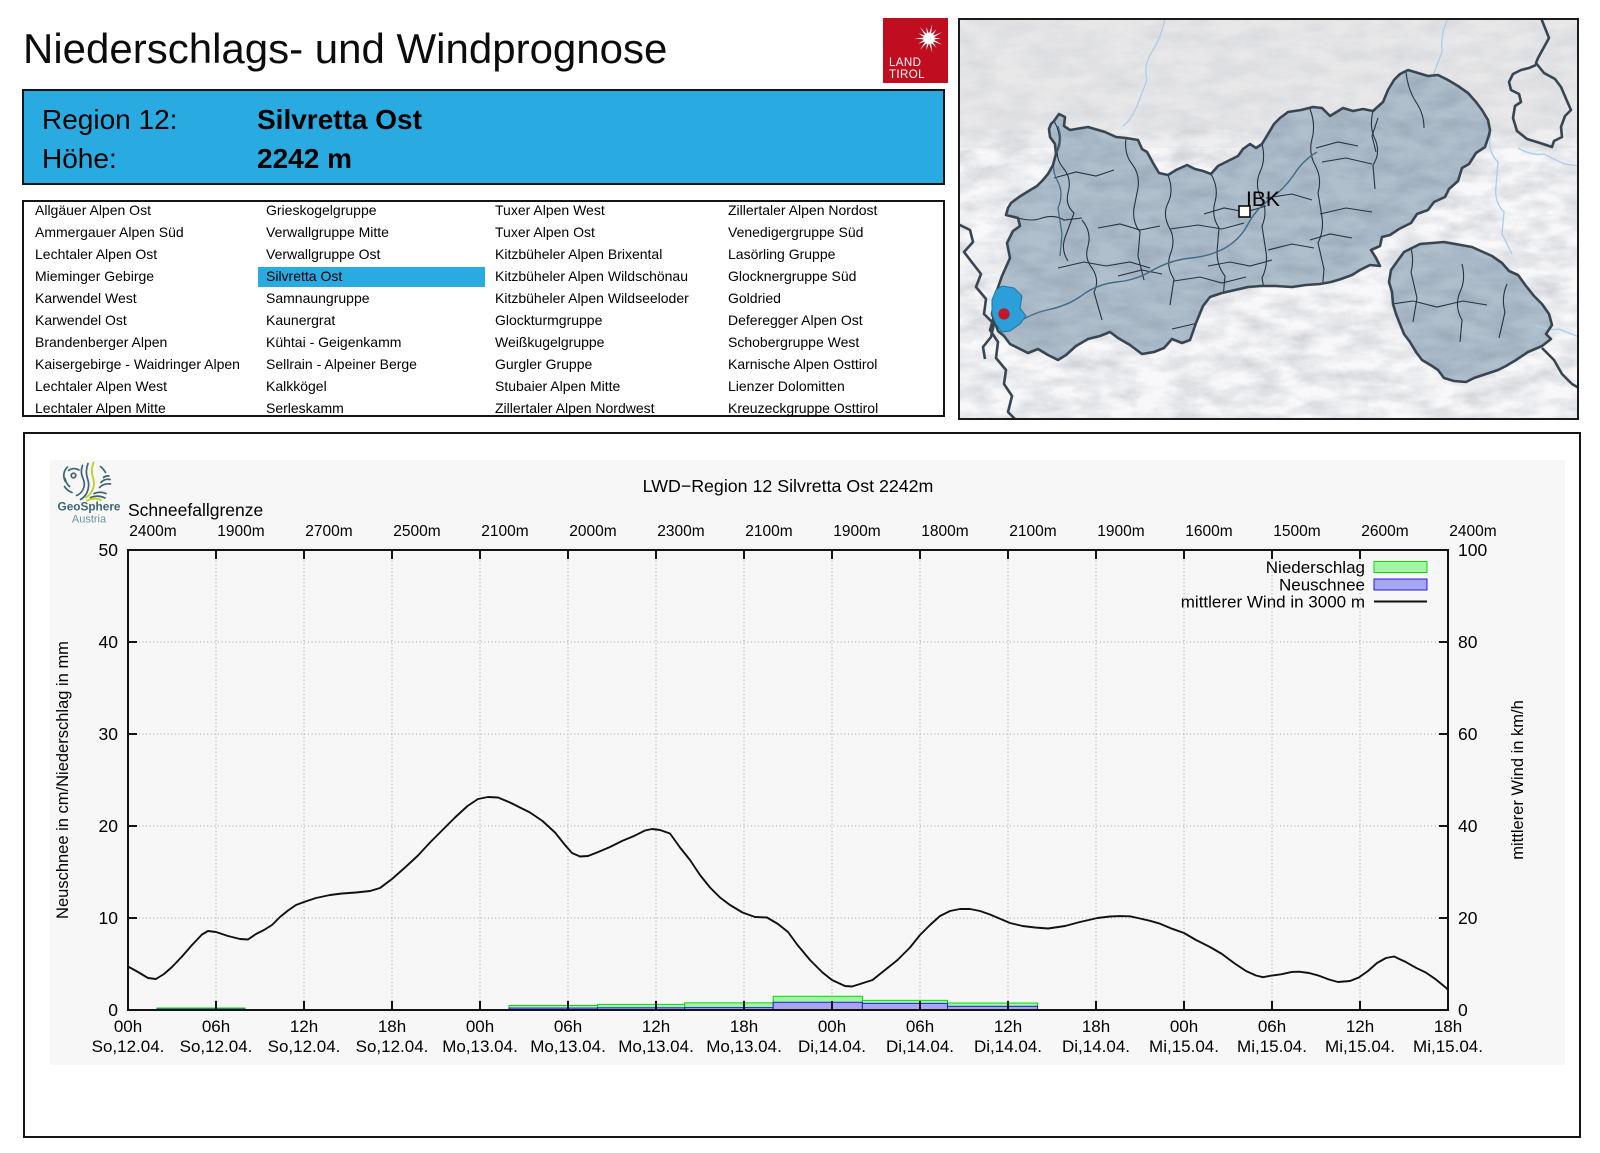 Image resolution: width=1600 pixels, height=1153 pixels. Describe the element at coordinates (1384, 531) in the screenshot. I see `svg-text: 2600m` at that location.